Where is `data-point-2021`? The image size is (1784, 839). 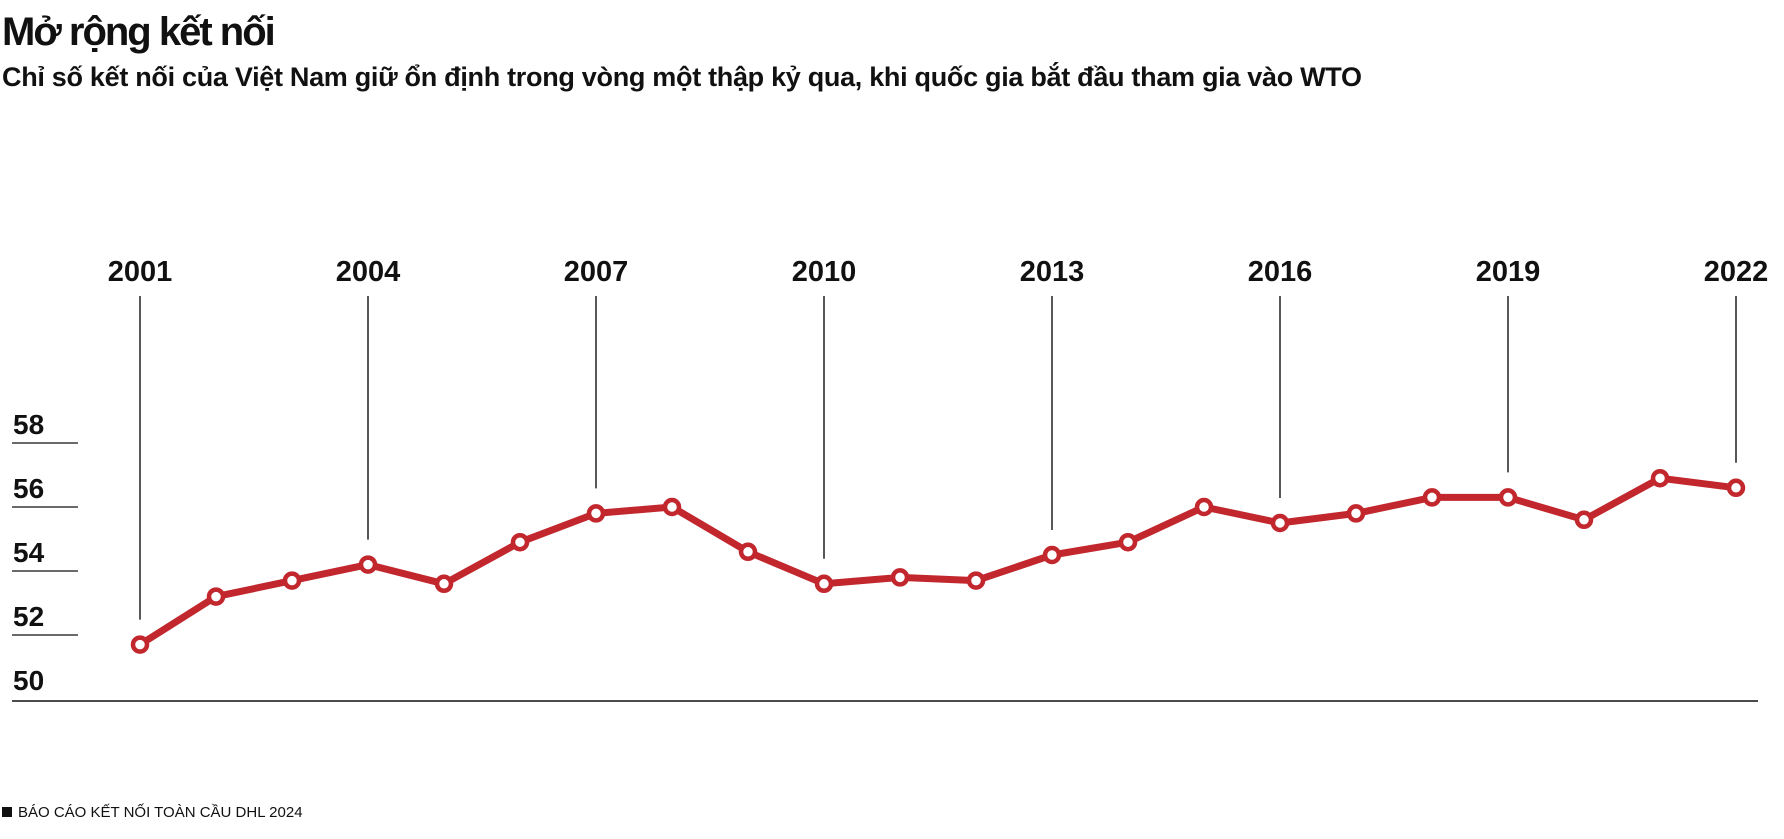
data-point-2021 is located at coordinates (1660, 478).